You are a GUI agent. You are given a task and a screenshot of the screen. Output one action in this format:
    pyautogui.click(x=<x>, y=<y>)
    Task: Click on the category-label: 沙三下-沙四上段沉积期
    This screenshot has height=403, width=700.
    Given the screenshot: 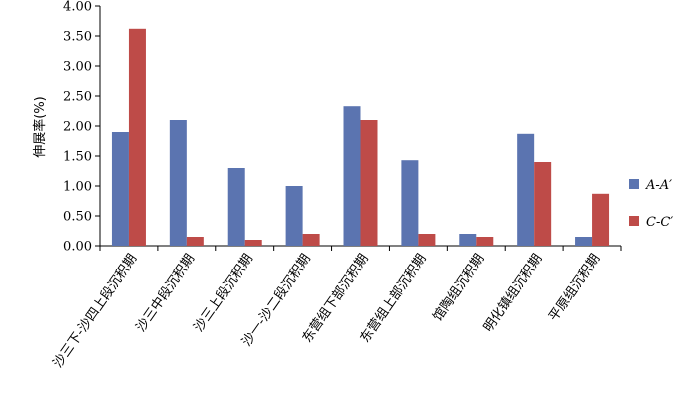 What is the action you would take?
    pyautogui.click(x=96, y=311)
    